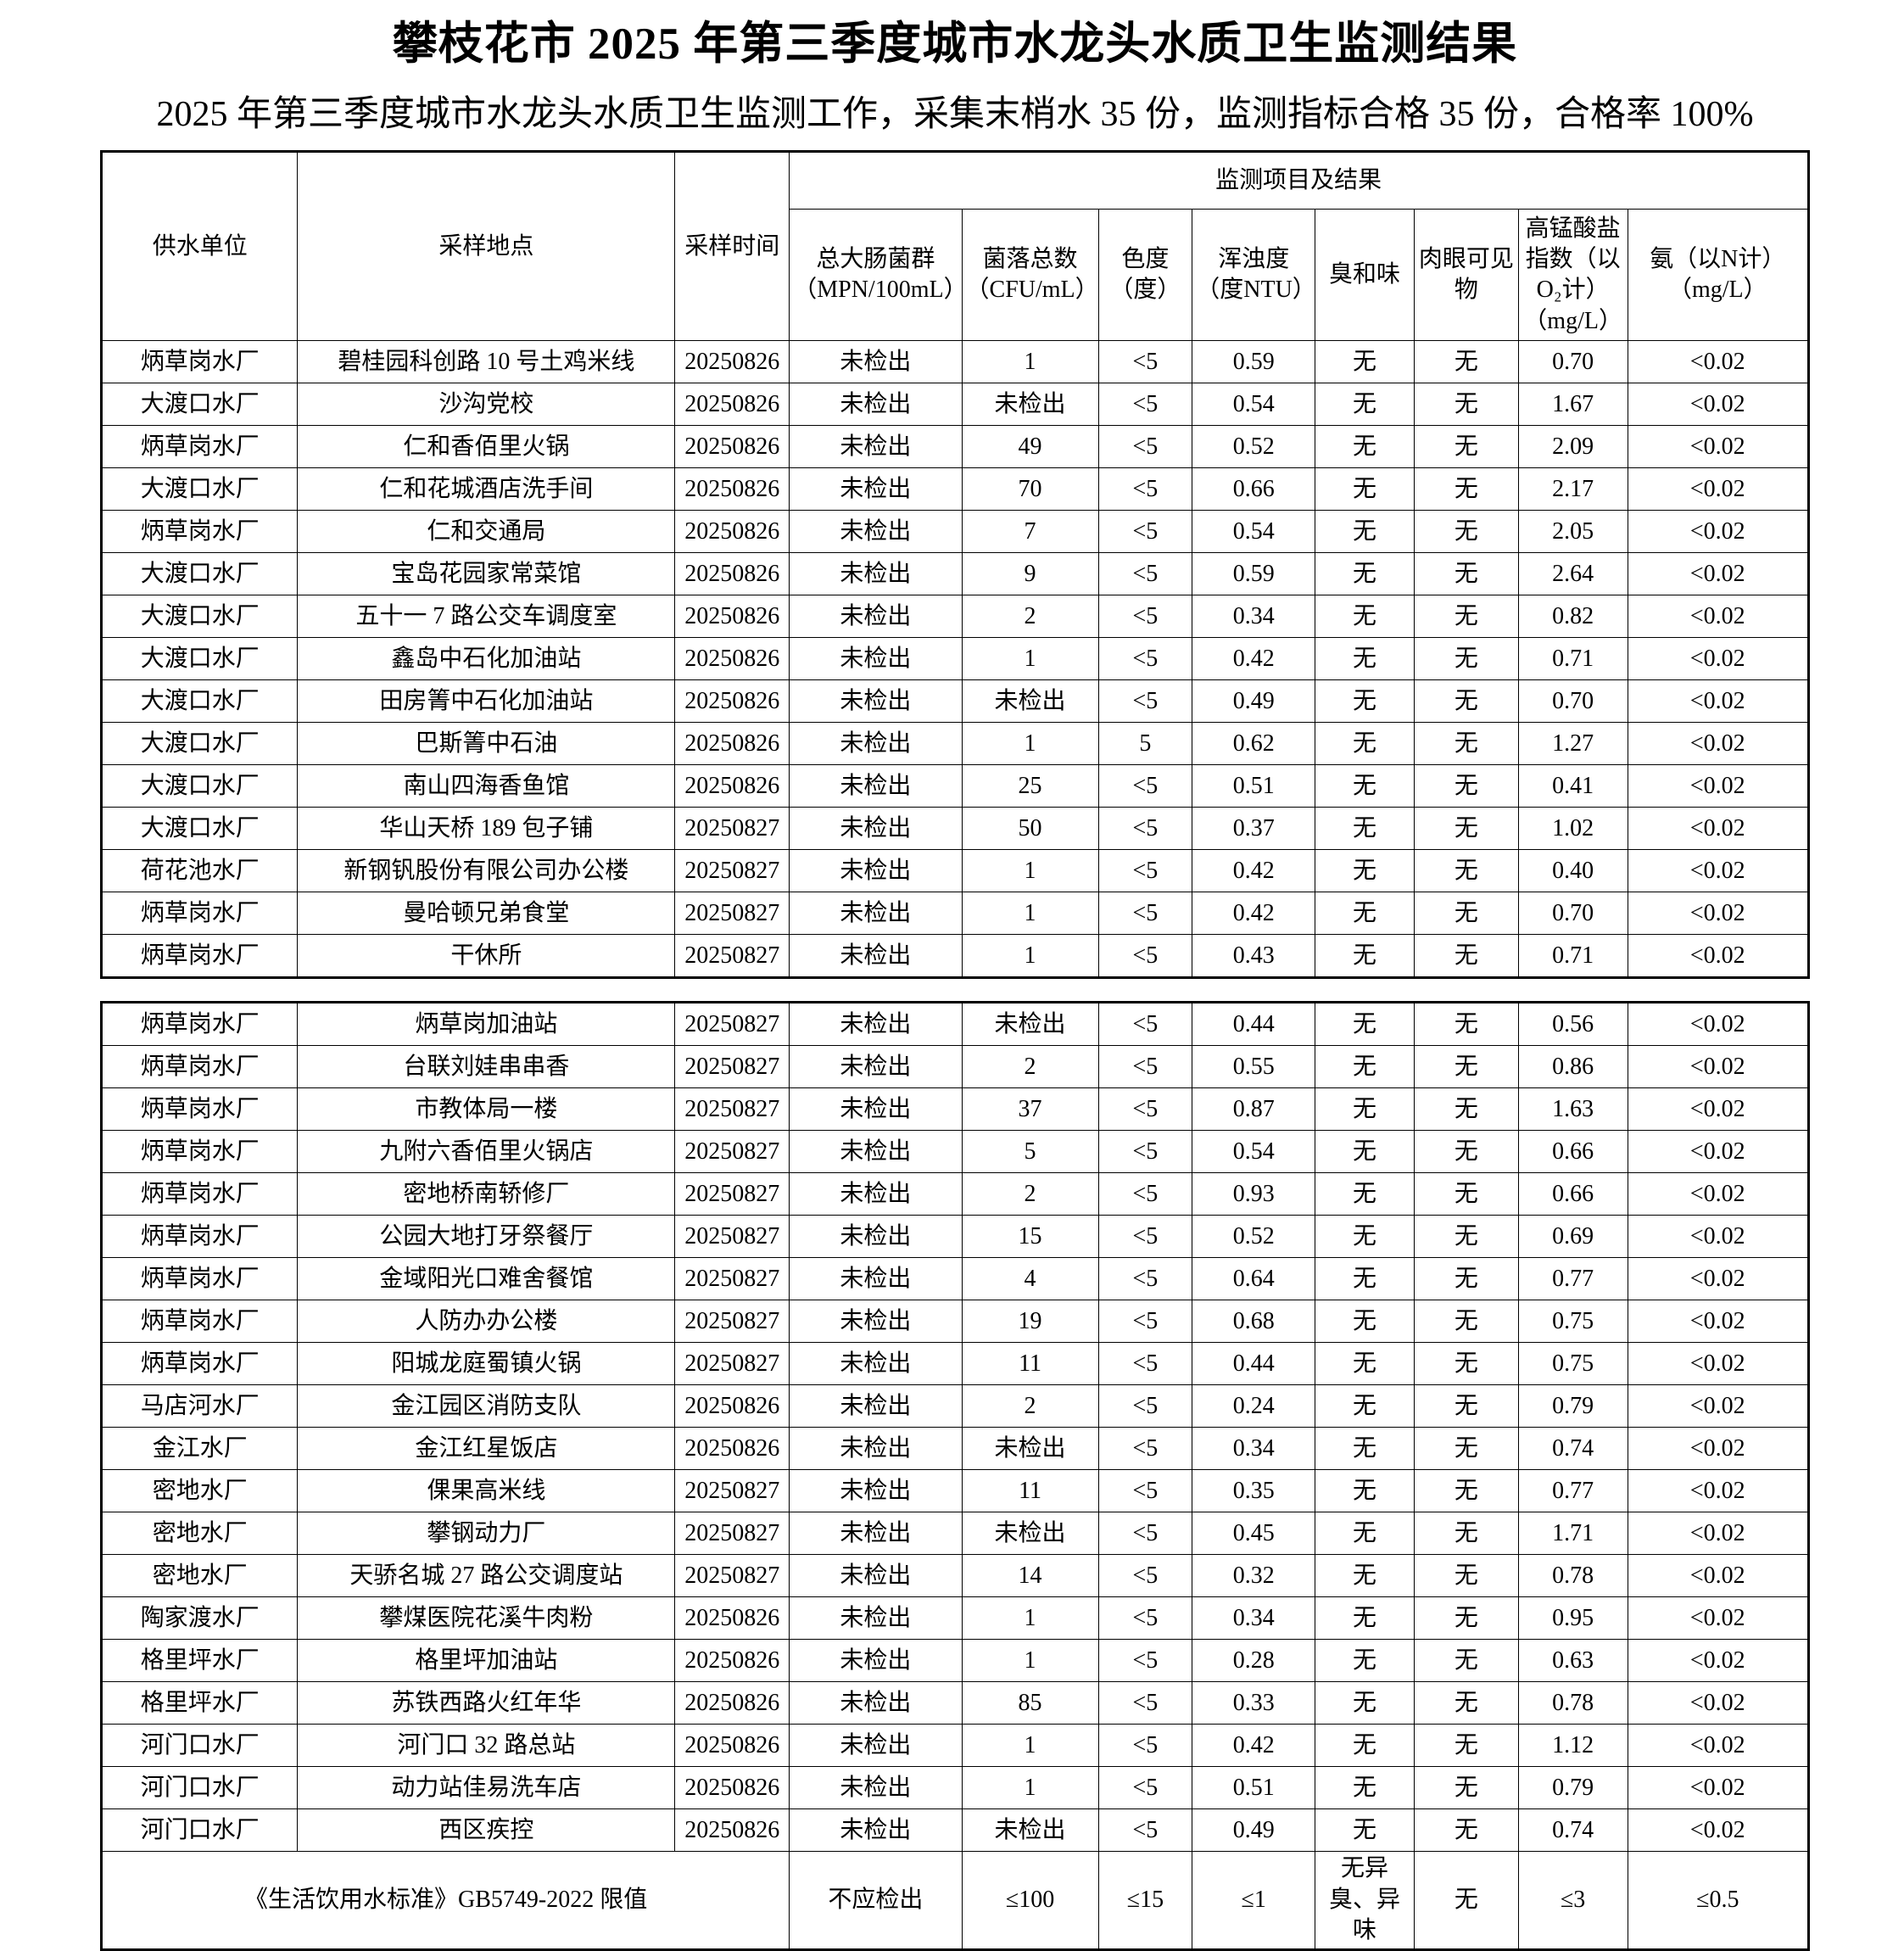 The height and width of the screenshot is (1951, 1904). Describe the element at coordinates (1572, 871) in the screenshot. I see `cell-permanganate-index: 0.40` at that location.